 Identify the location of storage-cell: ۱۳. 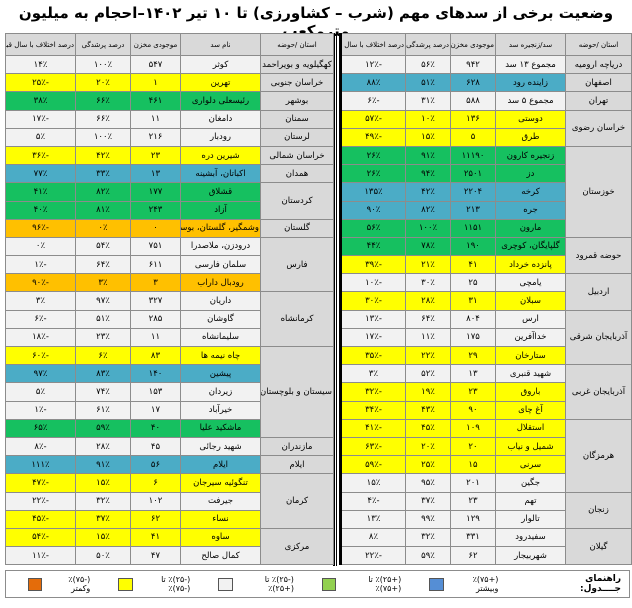
(473, 374).